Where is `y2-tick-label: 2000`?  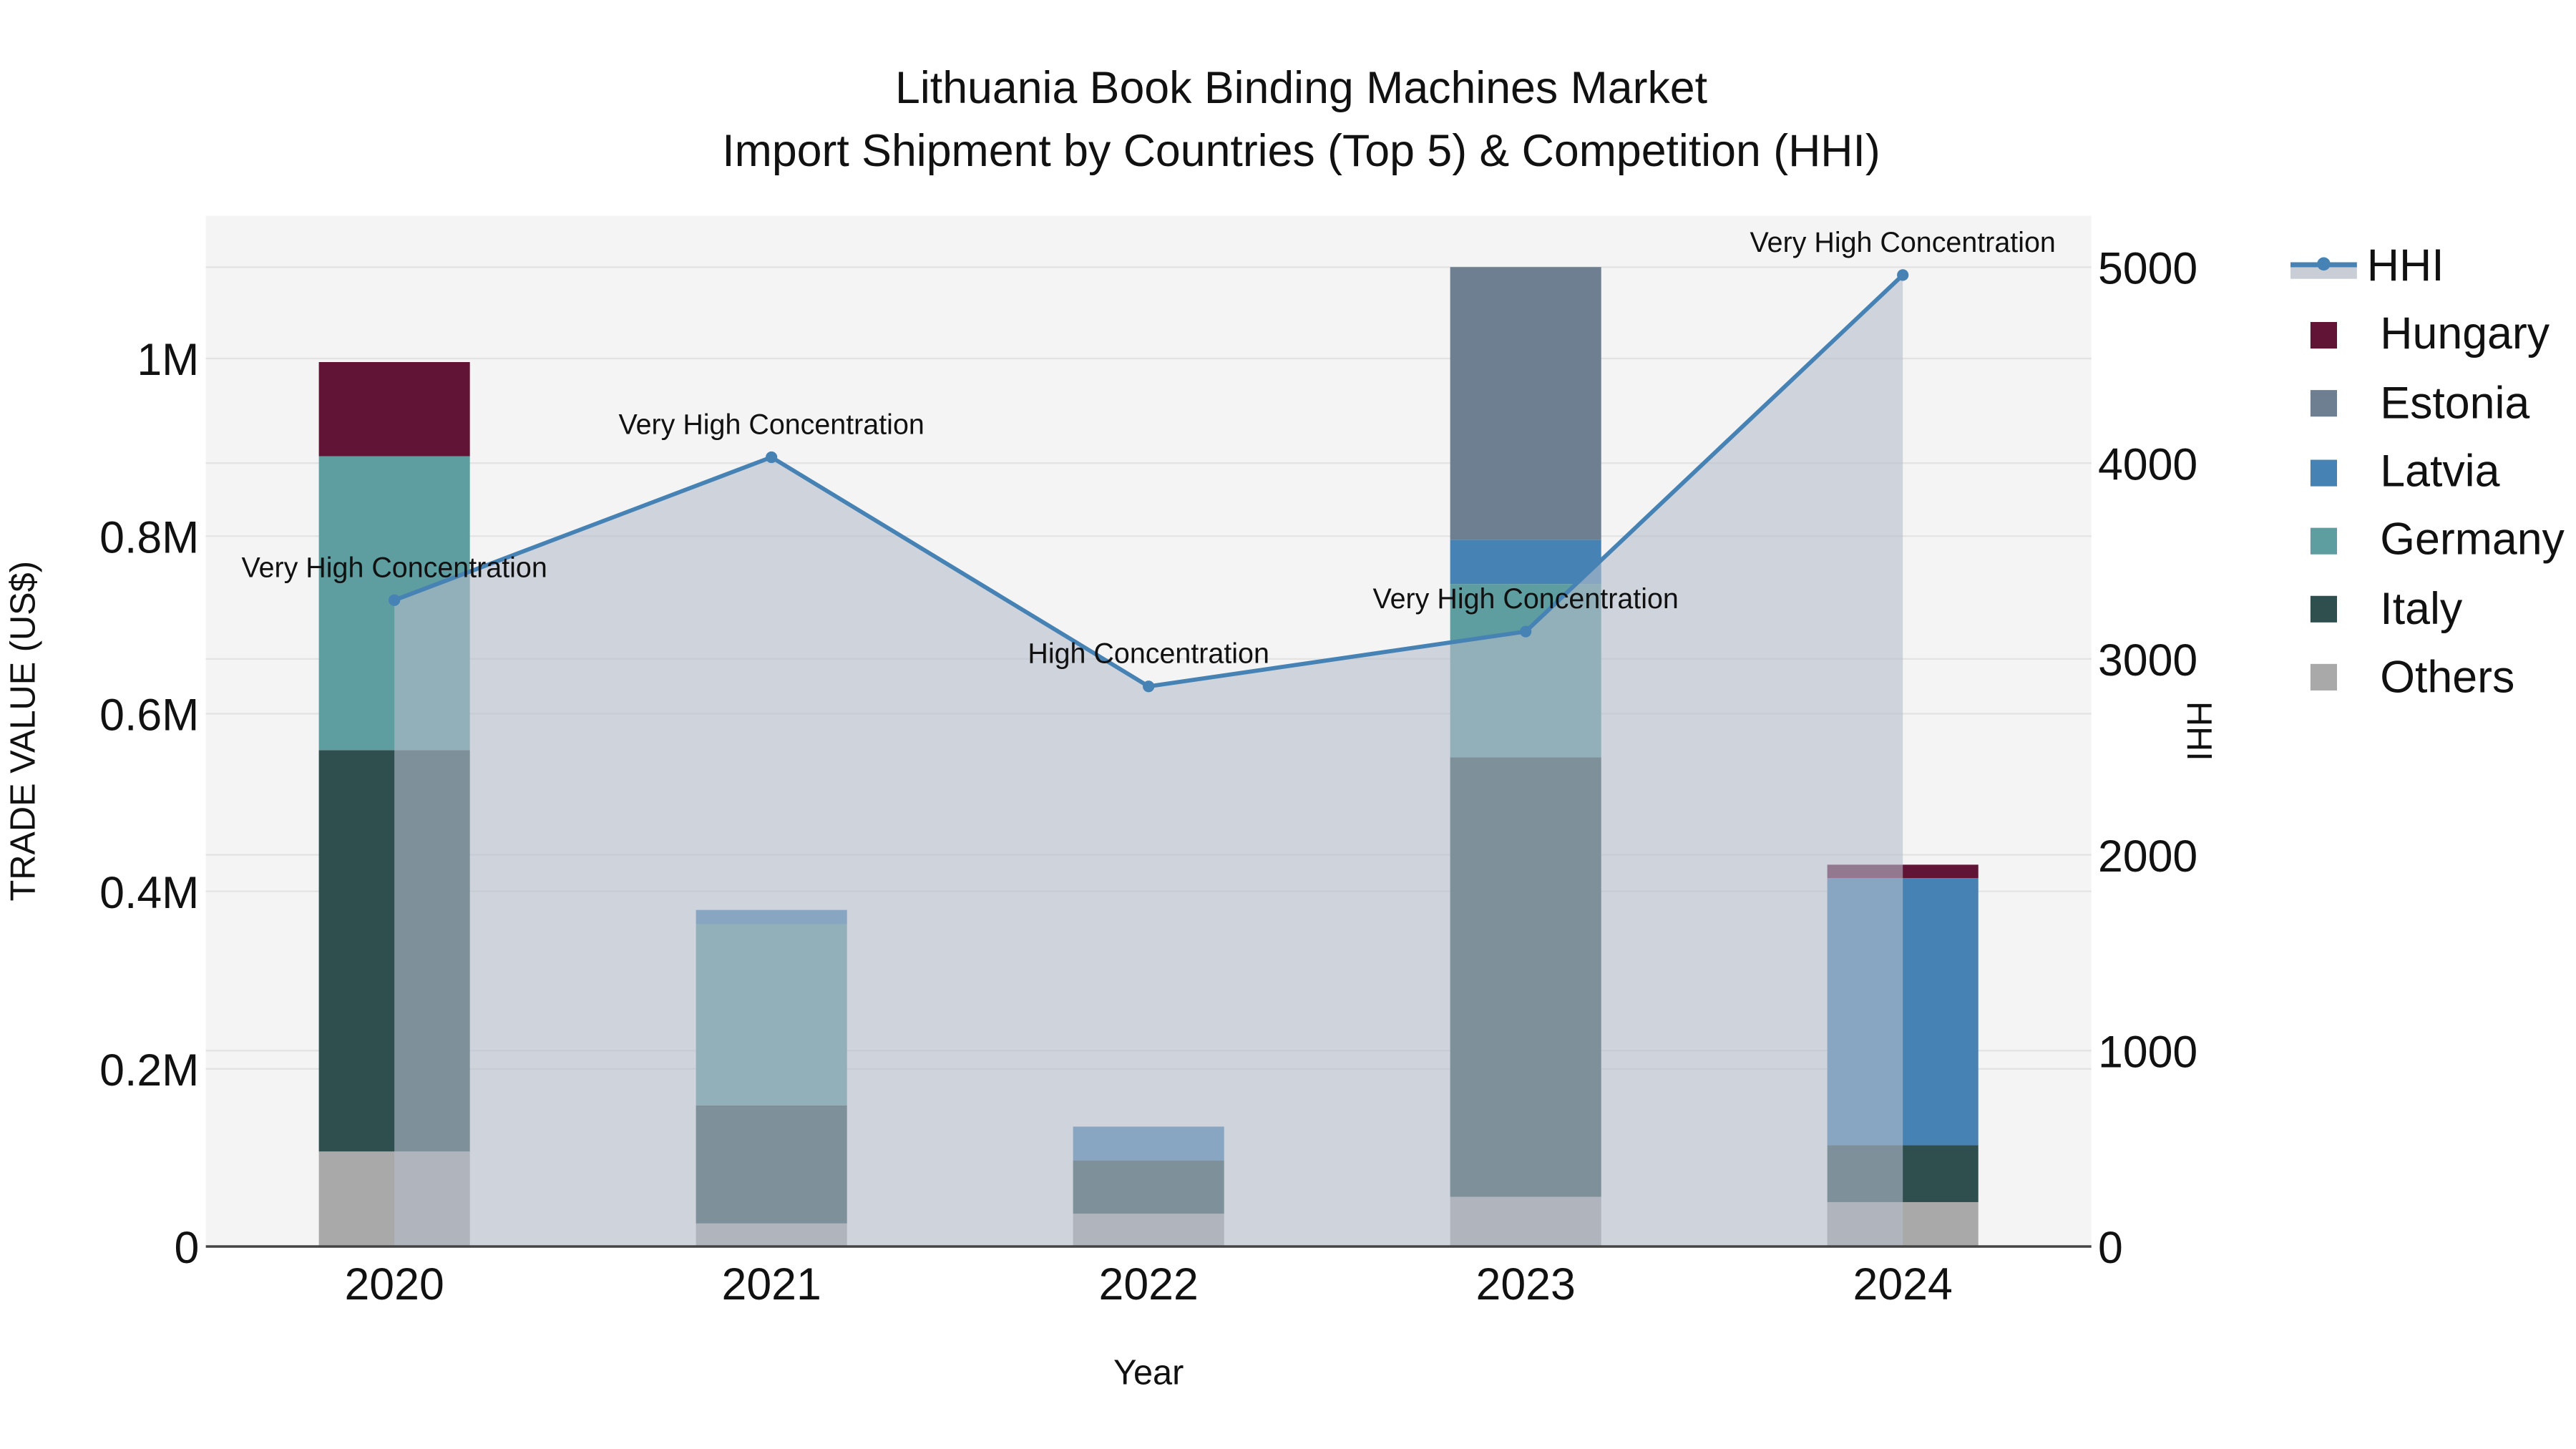
y2-tick-label: 2000 is located at coordinates (2147, 856).